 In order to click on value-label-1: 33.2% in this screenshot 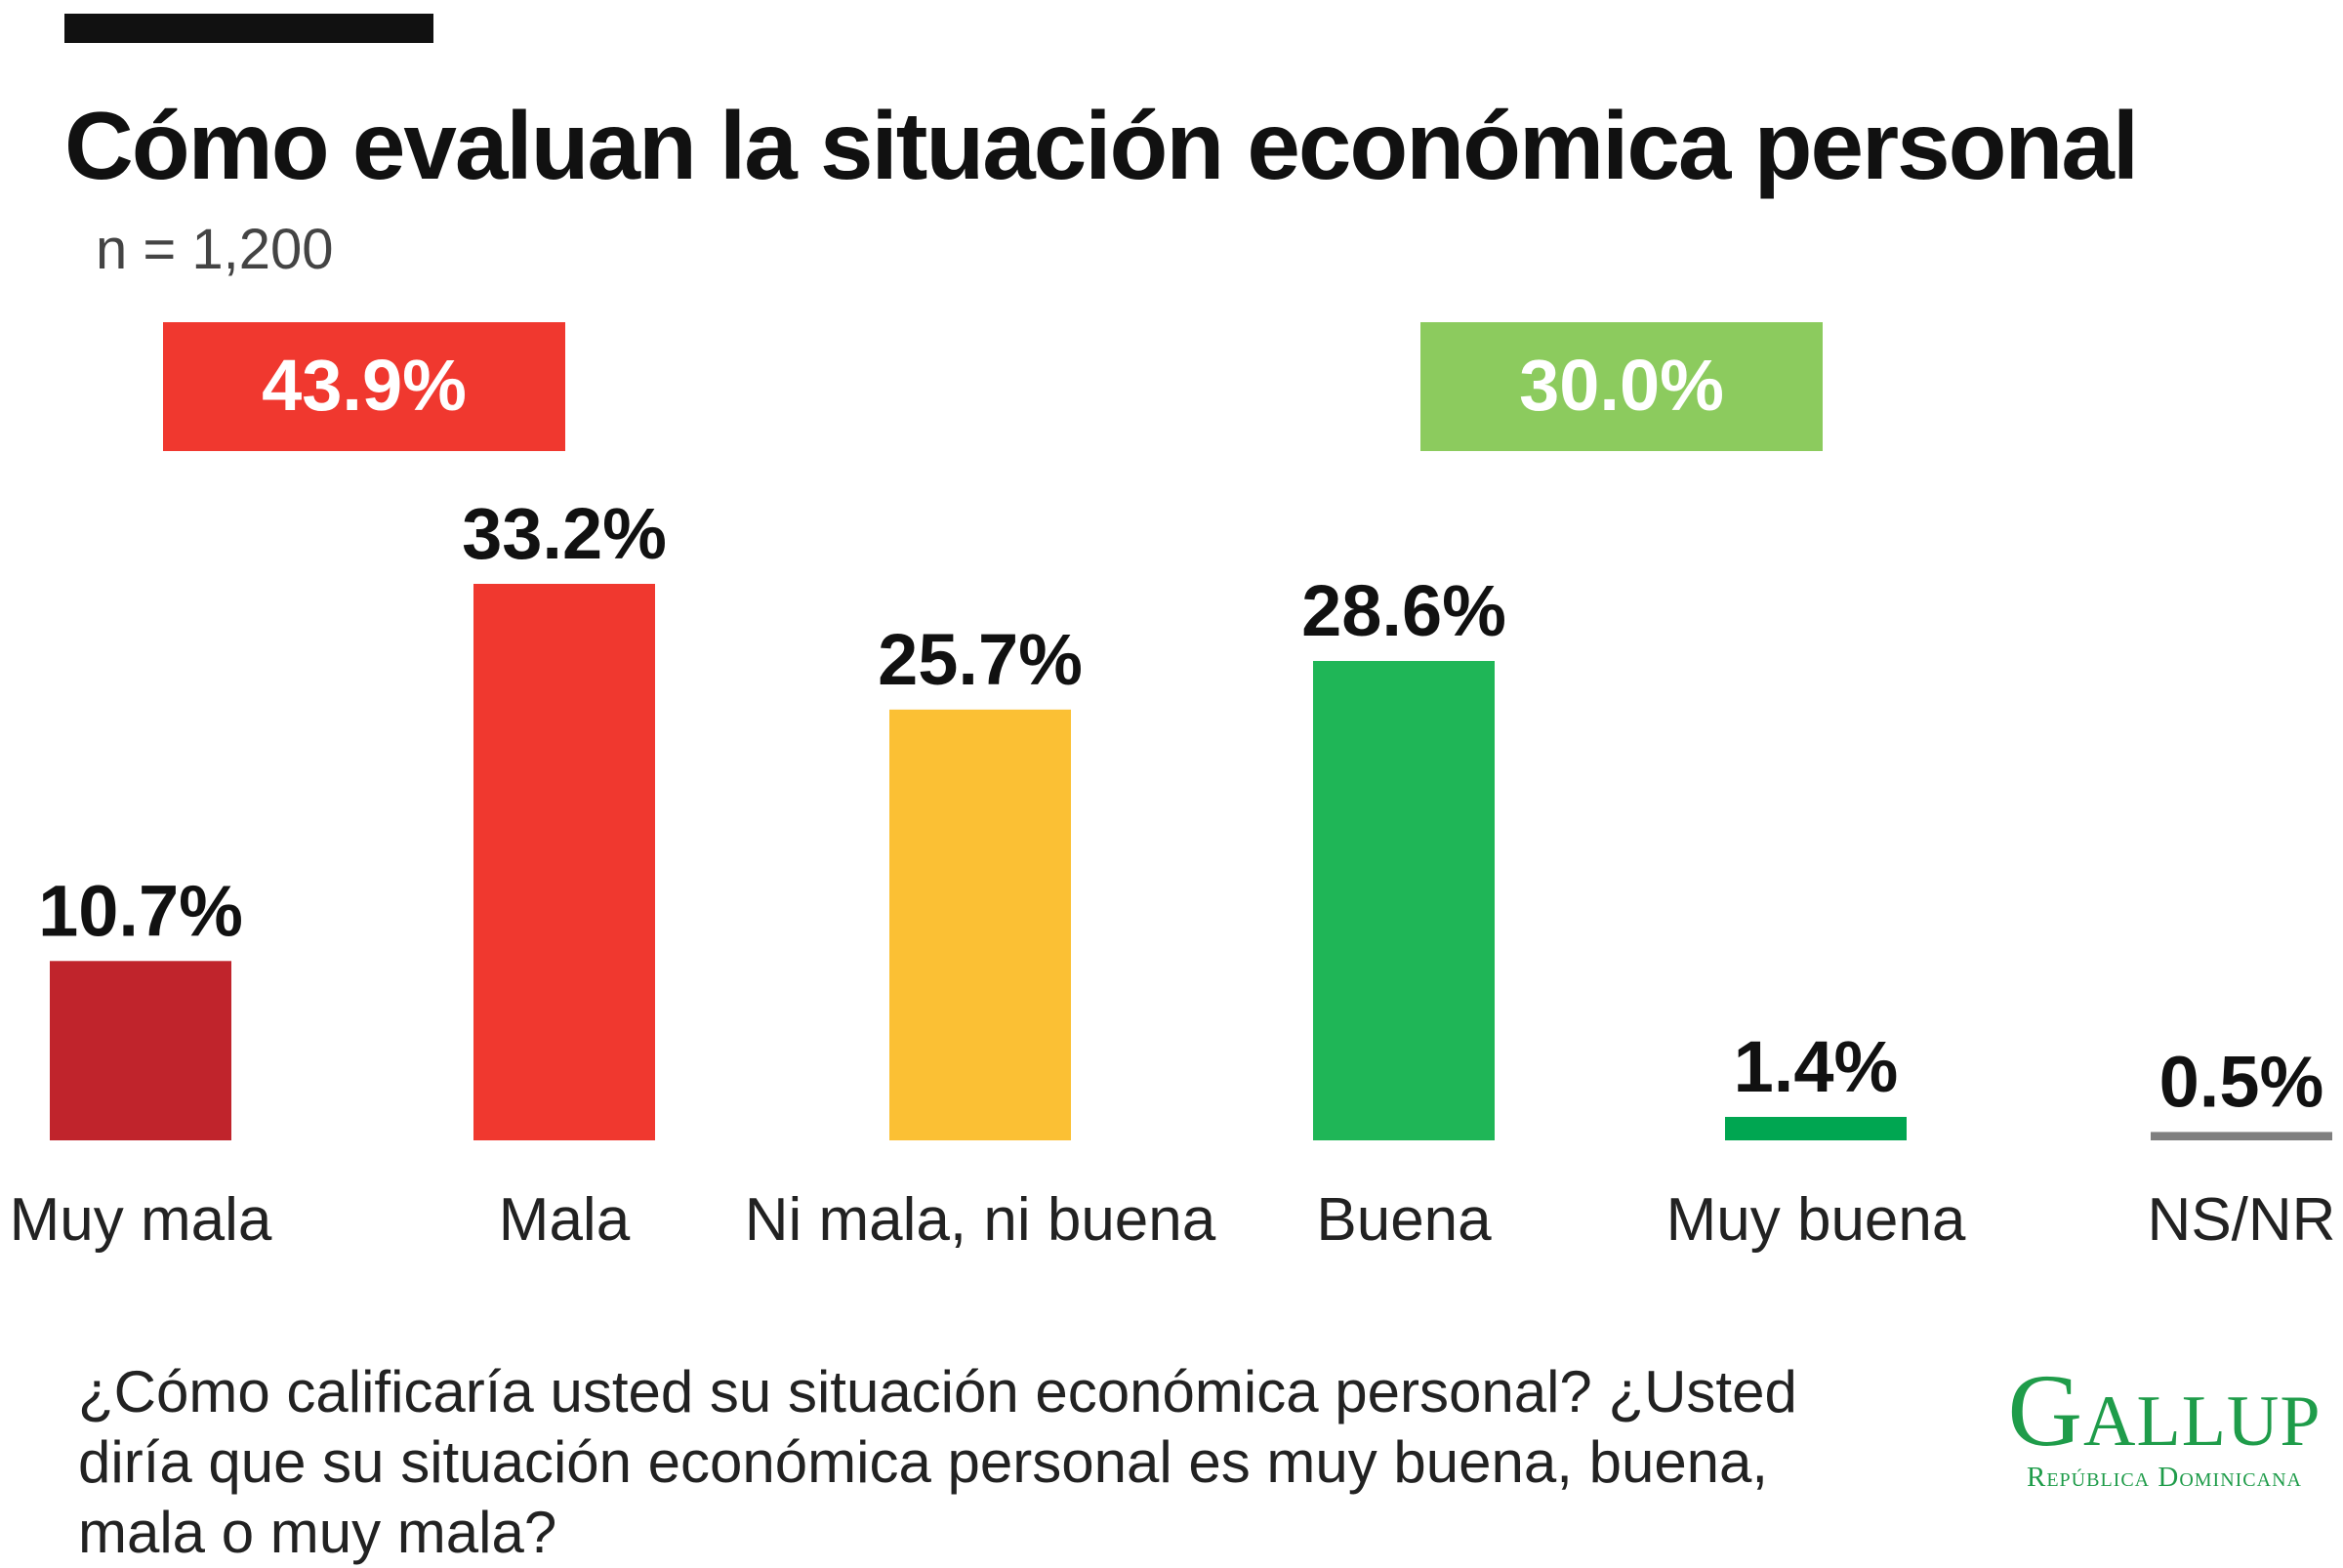, I will do `click(564, 533)`.